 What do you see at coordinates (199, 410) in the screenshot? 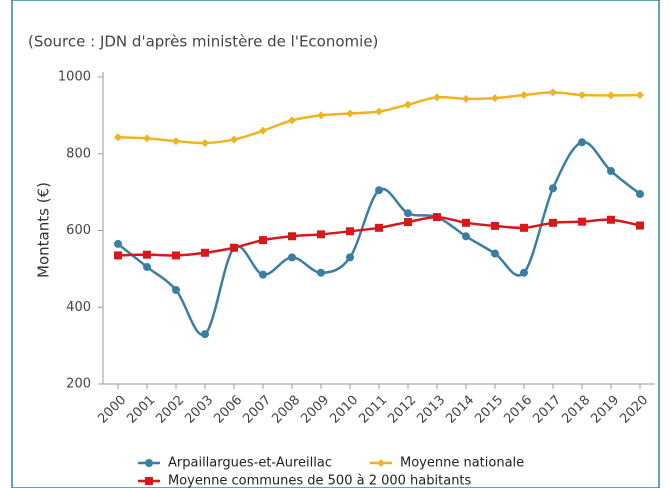
I see `x-tick-label: 2003` at bounding box center [199, 410].